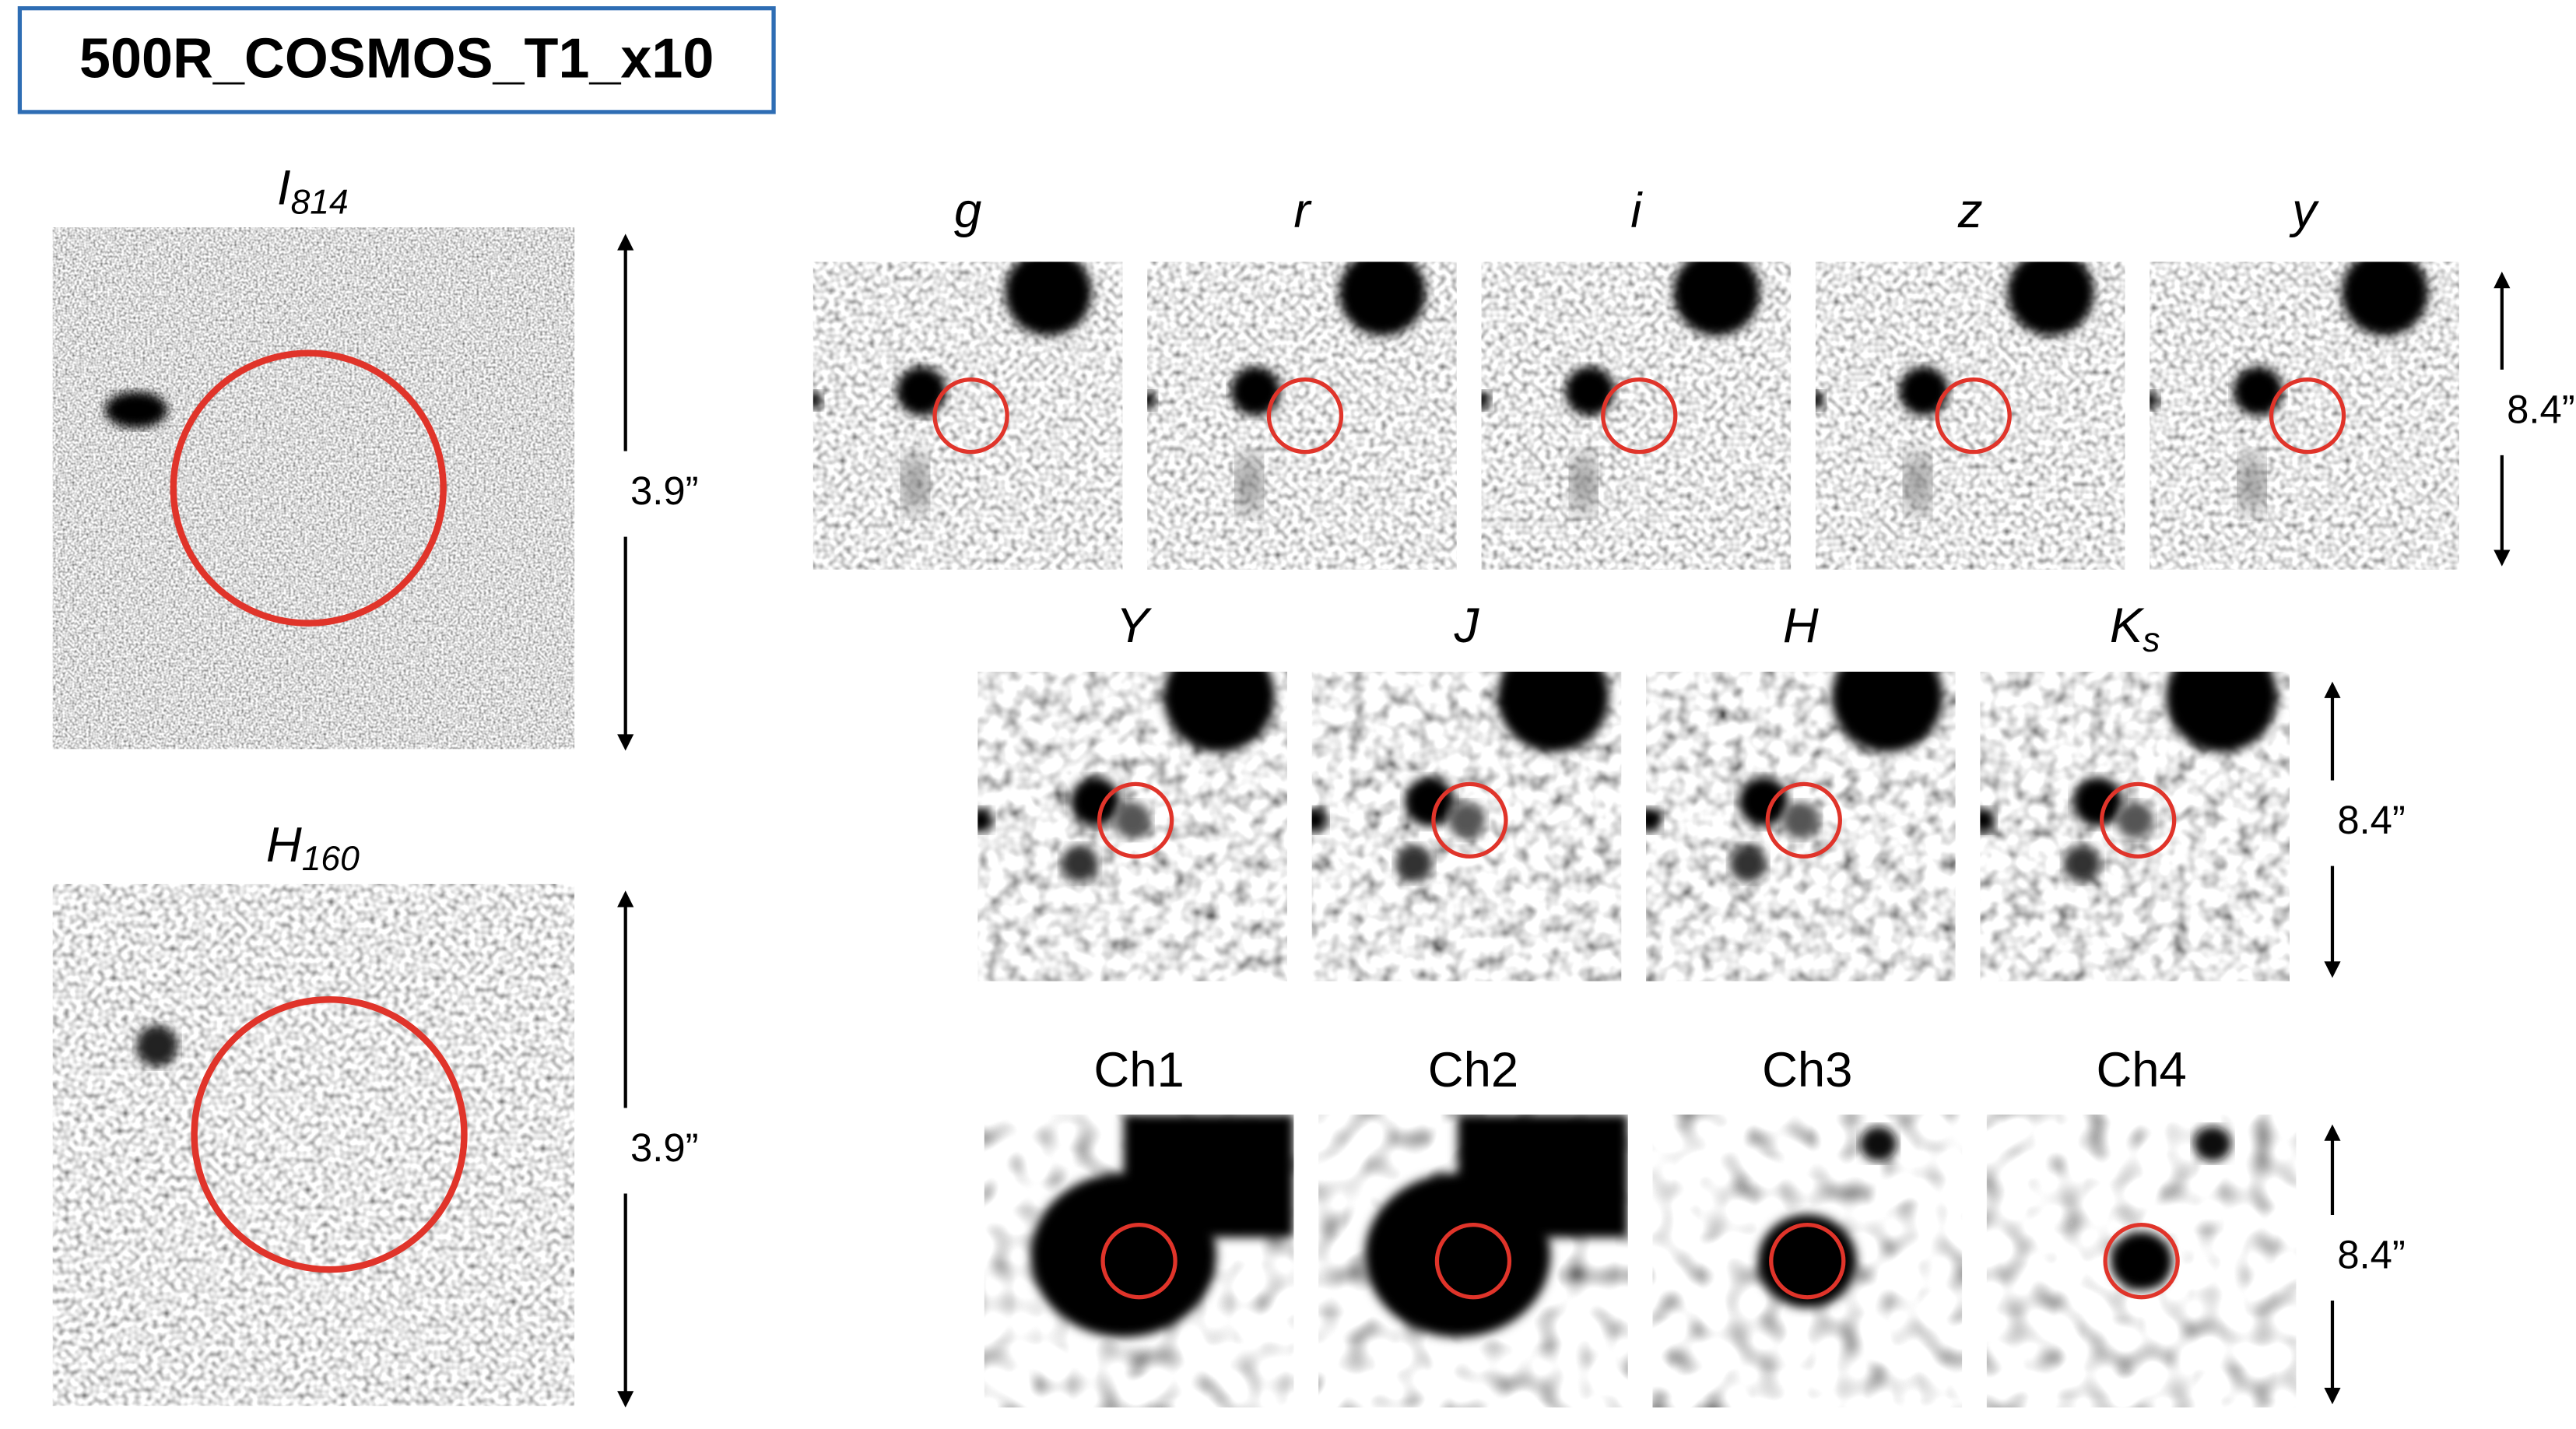 This screenshot has width=2576, height=1429. I want to click on band-label: i, so click(1636, 211).